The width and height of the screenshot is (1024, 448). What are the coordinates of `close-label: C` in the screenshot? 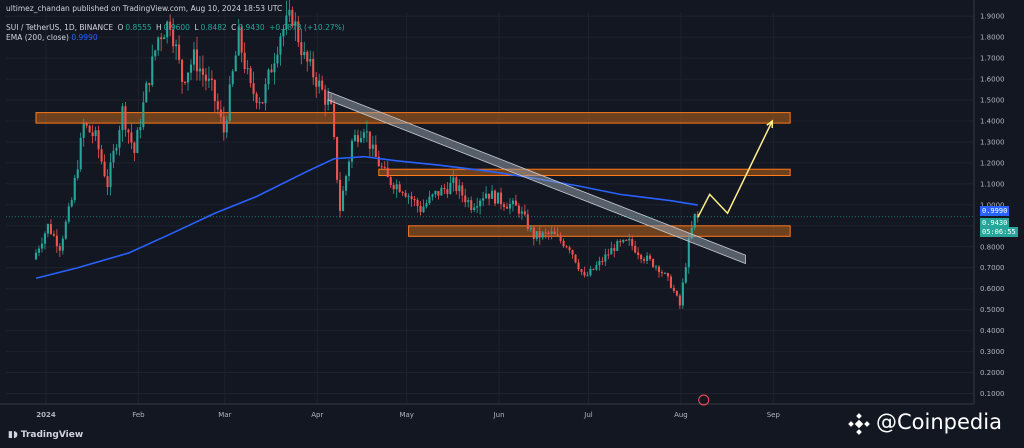 It's located at (234, 27).